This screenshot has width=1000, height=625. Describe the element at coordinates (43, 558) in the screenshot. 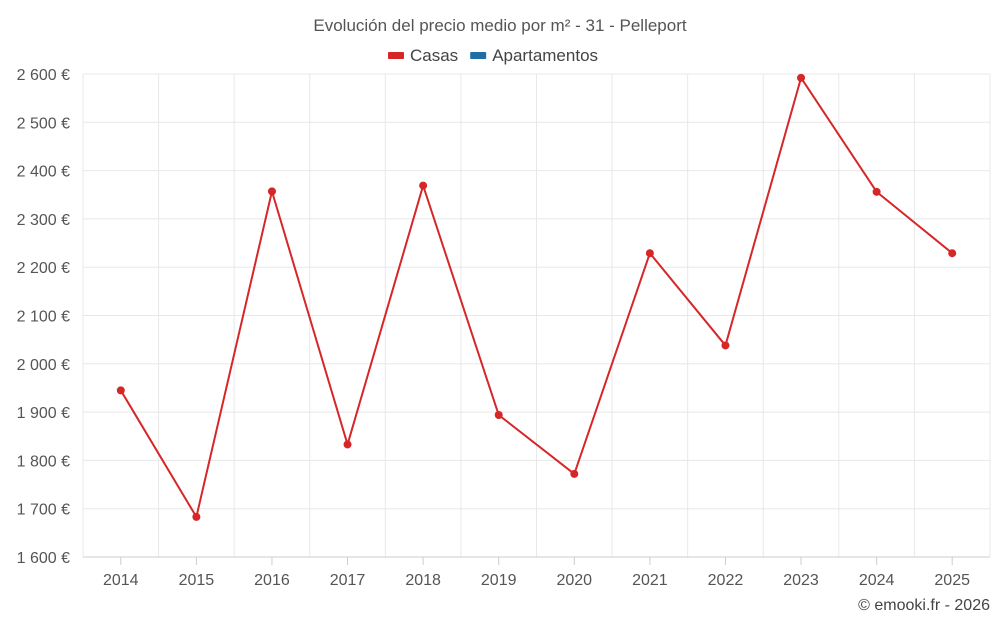

I see `y-tick-label: 1 600 €` at that location.